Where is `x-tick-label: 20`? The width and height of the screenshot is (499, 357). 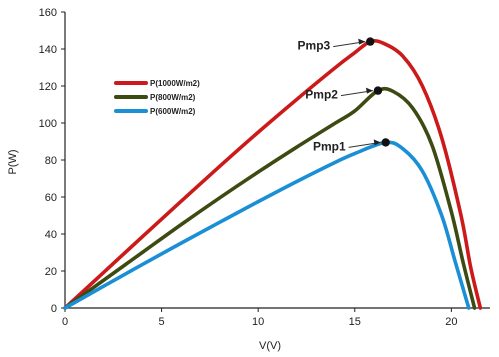
x-tick-label: 20 is located at coordinates (451, 322).